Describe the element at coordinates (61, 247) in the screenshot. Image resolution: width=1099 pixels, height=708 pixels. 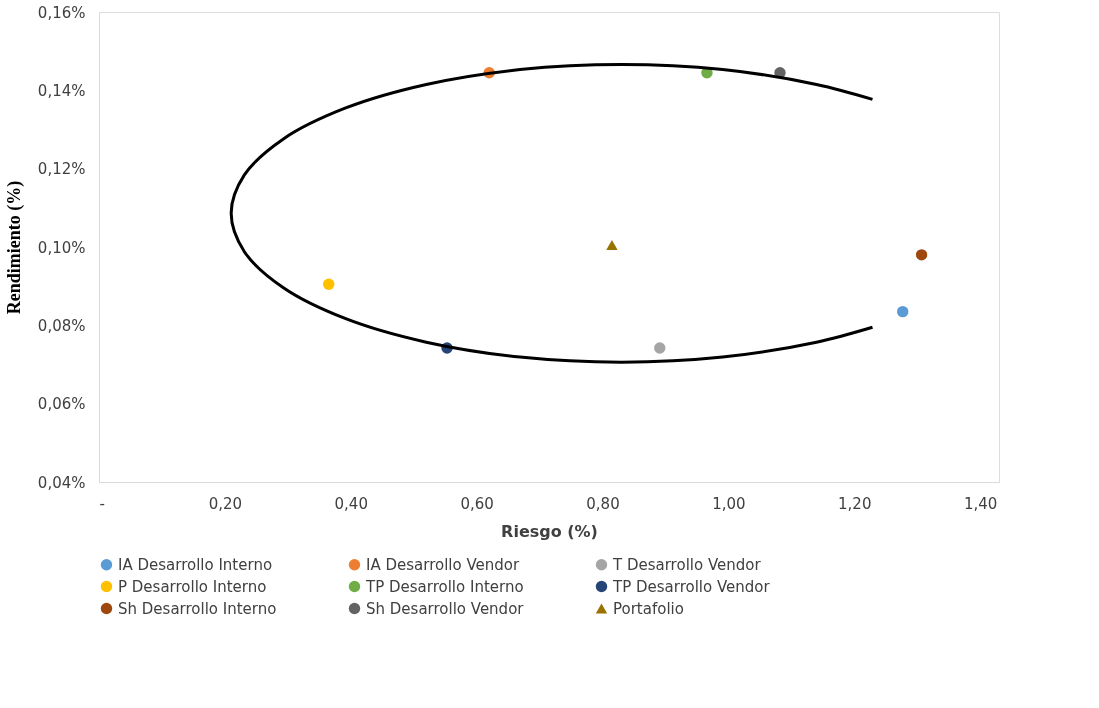
I see `y-tick-label: 0,10%` at that location.